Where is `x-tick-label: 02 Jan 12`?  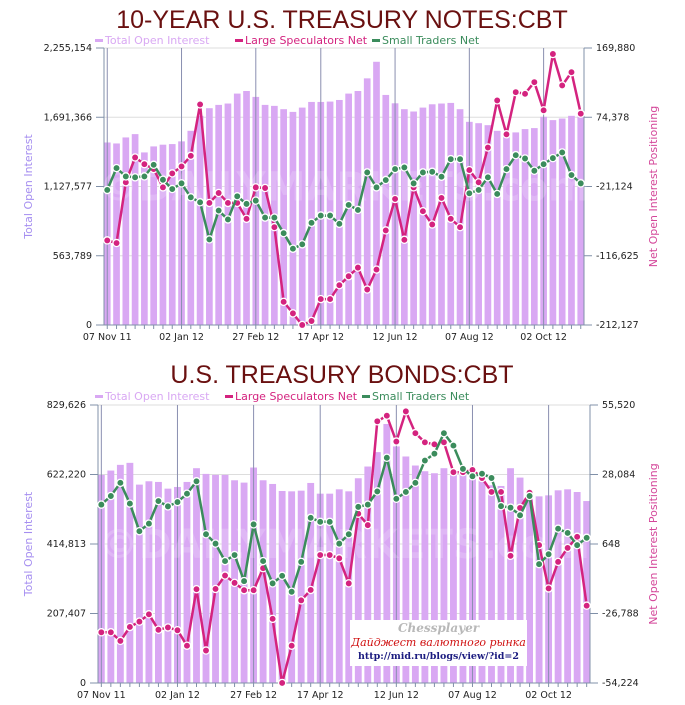 x-tick-label: 02 Jan 12 is located at coordinates (177, 695).